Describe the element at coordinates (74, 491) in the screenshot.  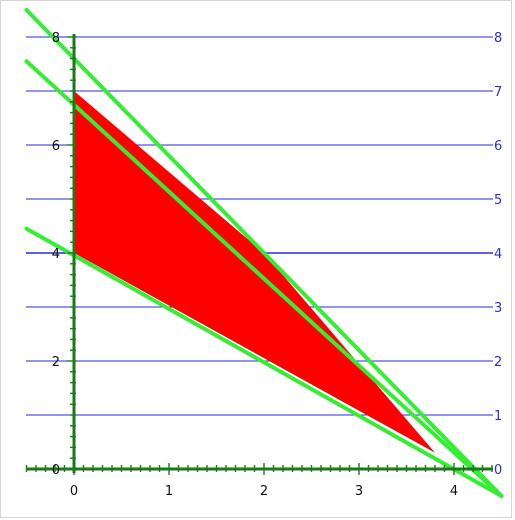
I see `x-tick-label: 0` at that location.